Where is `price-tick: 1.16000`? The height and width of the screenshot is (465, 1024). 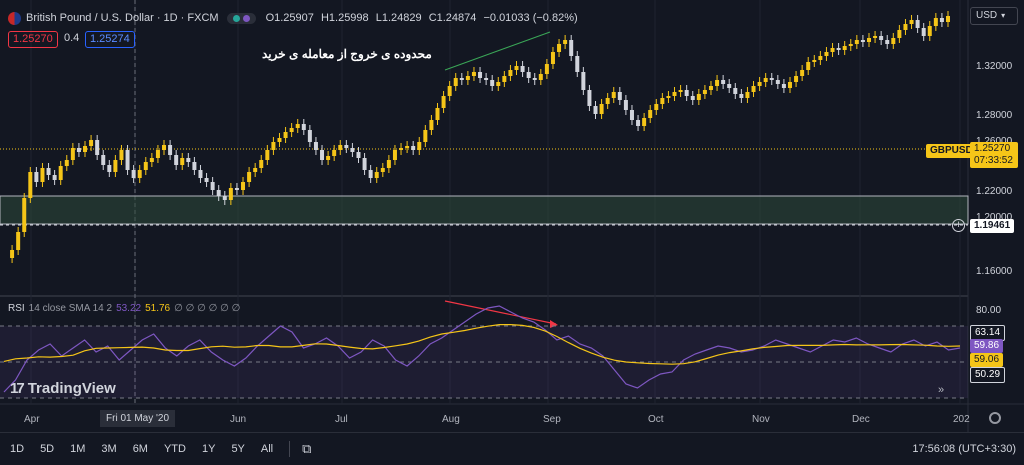
price-tick: 1.16000 is located at coordinates (994, 271).